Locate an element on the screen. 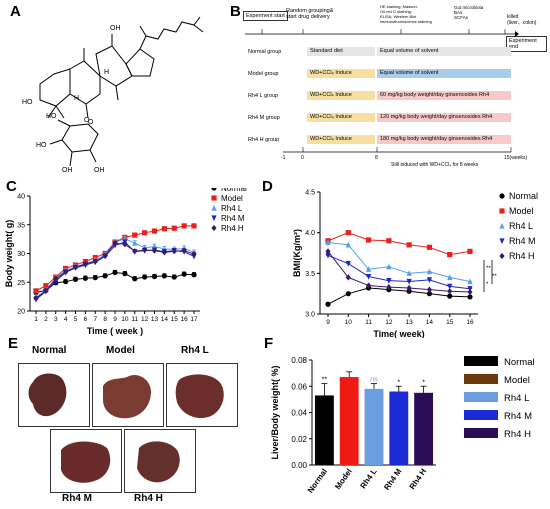 The image size is (550, 509). y-tick-label: 0.06 is located at coordinates (299, 386).